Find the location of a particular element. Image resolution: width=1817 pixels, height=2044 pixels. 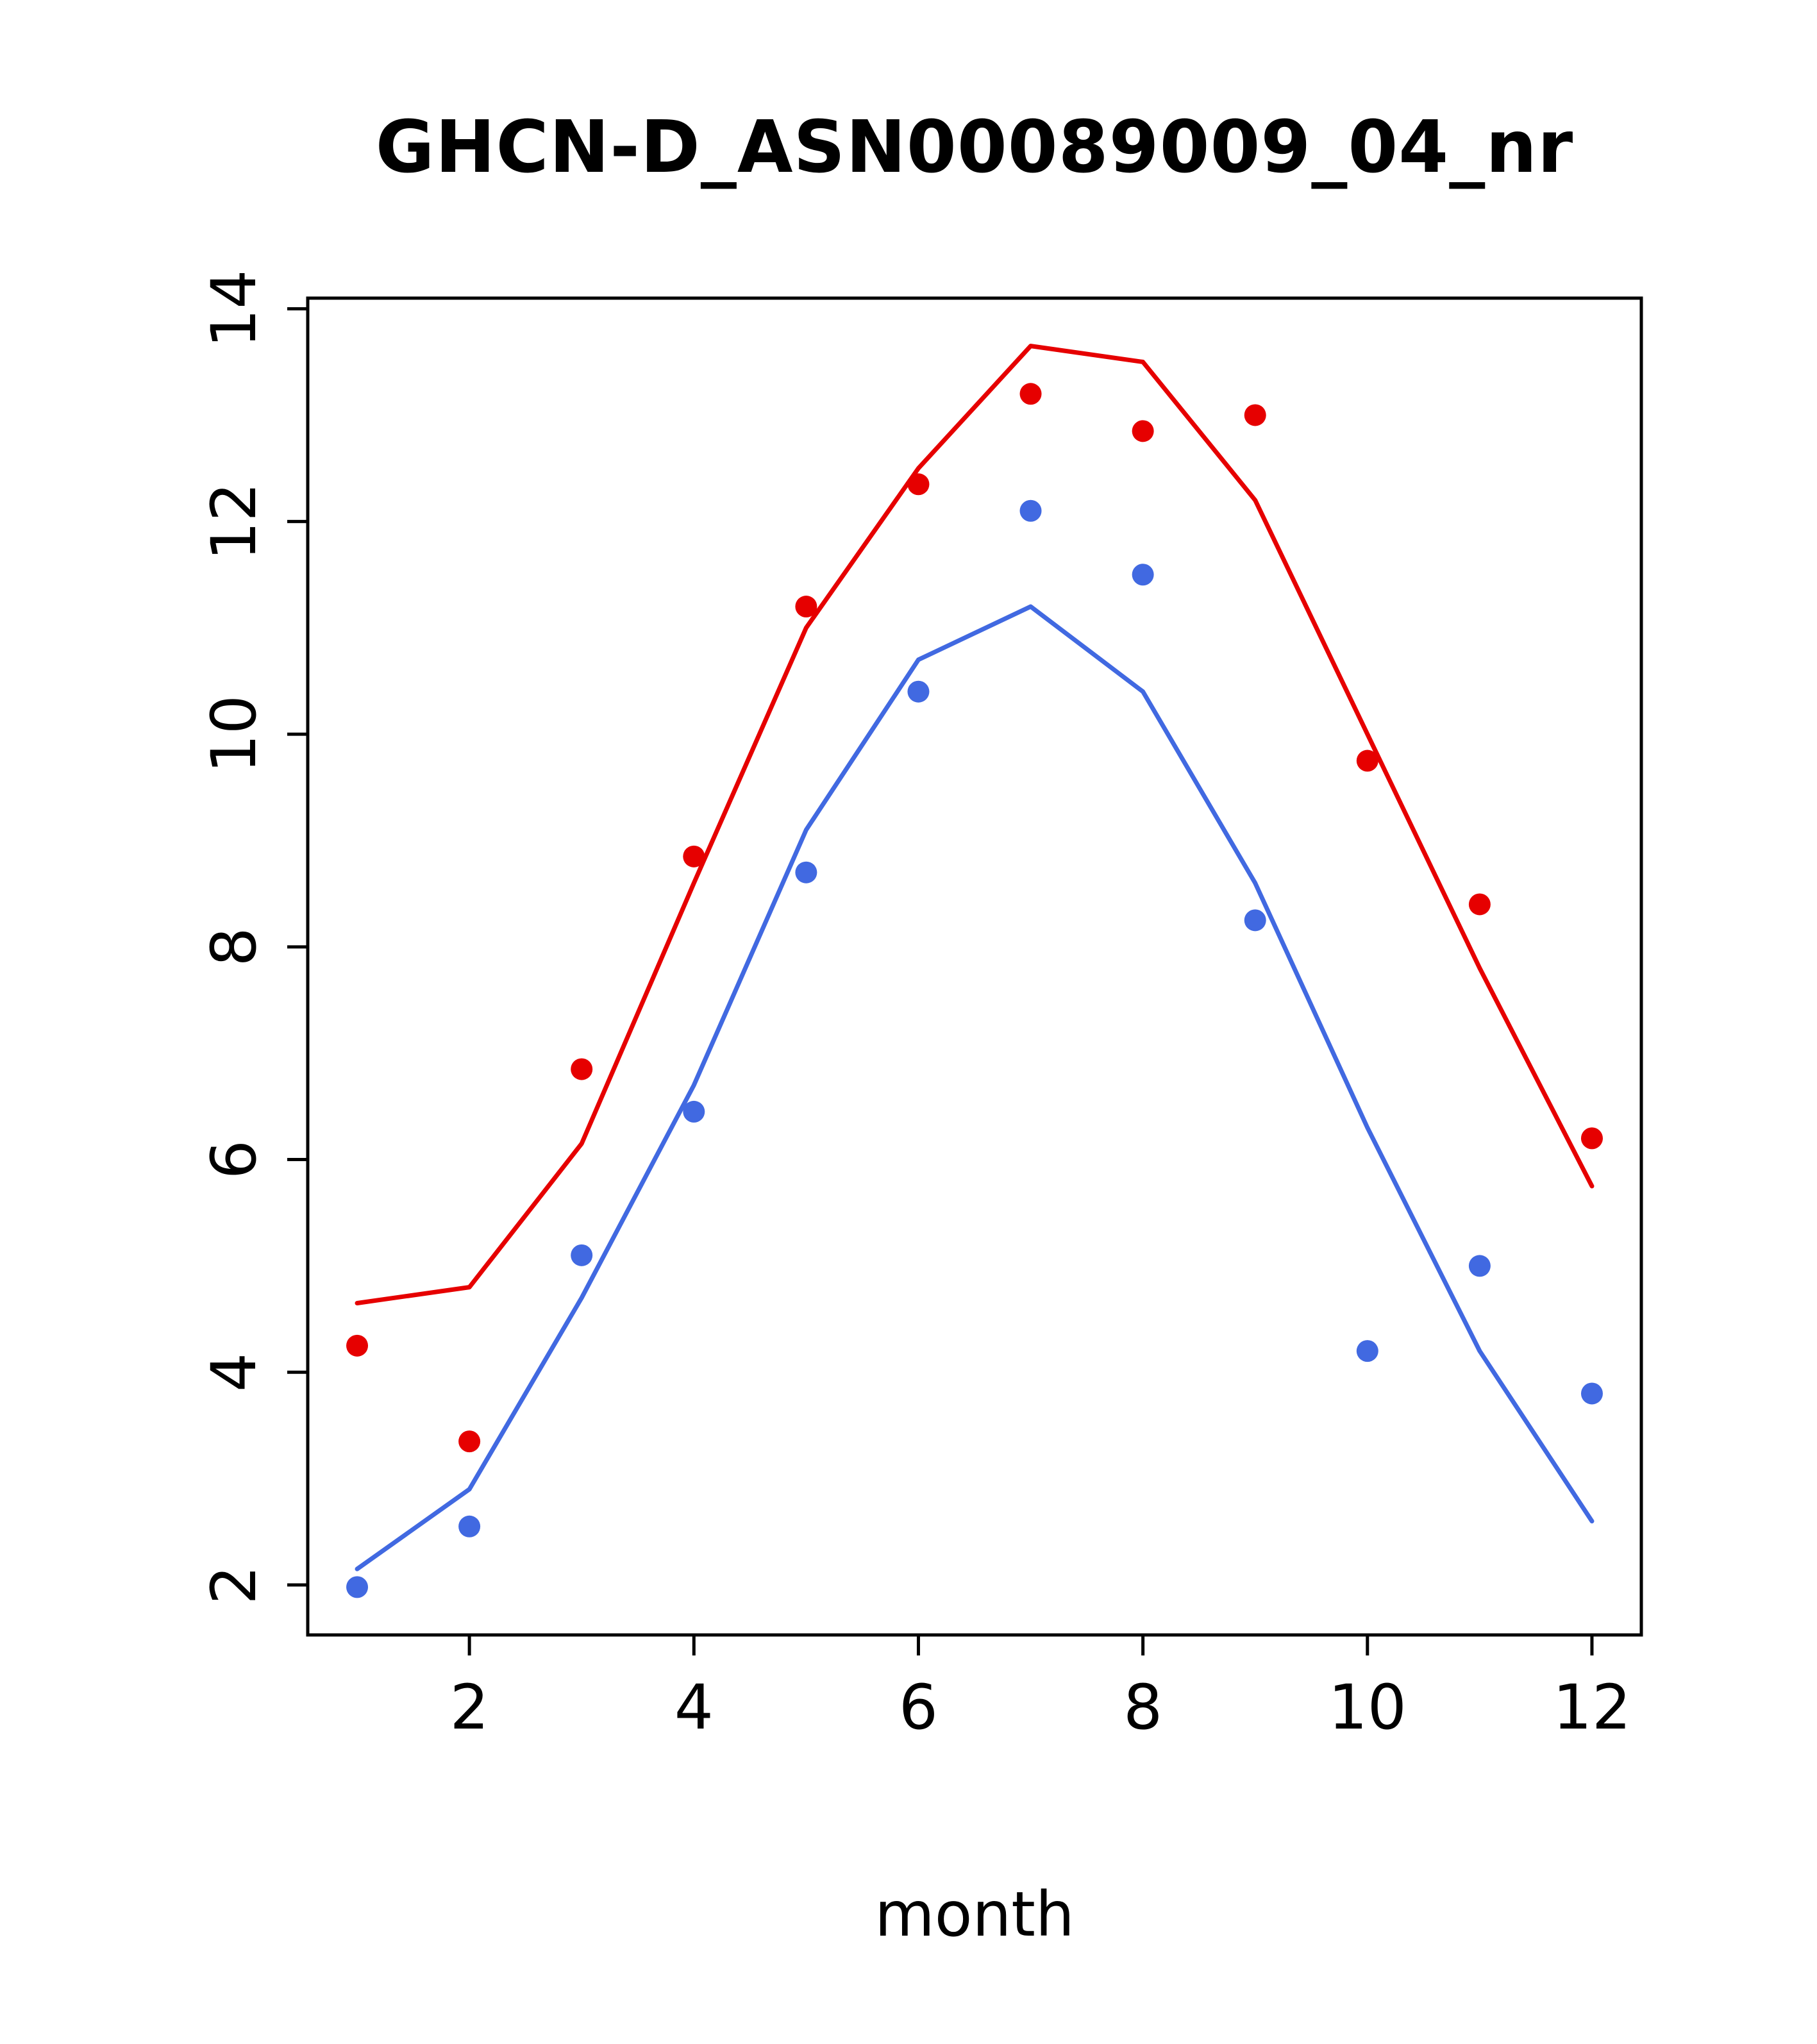

x-tick-label: 2 is located at coordinates (469, 1707).